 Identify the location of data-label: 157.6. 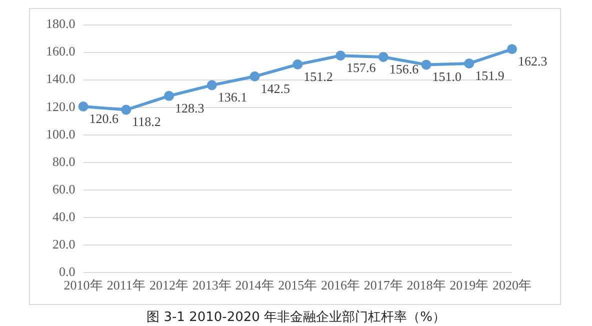
(361, 68).